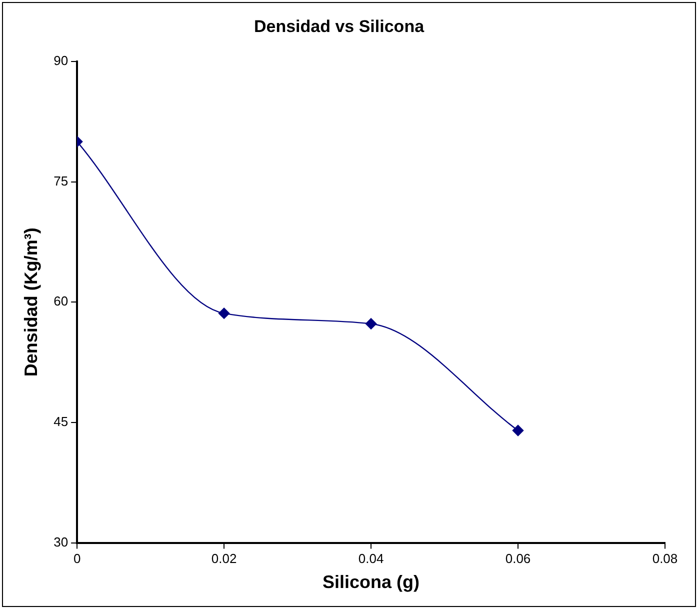 This screenshot has height=611, width=700. What do you see at coordinates (61, 301) in the screenshot?
I see `y-tick-label: 60` at bounding box center [61, 301].